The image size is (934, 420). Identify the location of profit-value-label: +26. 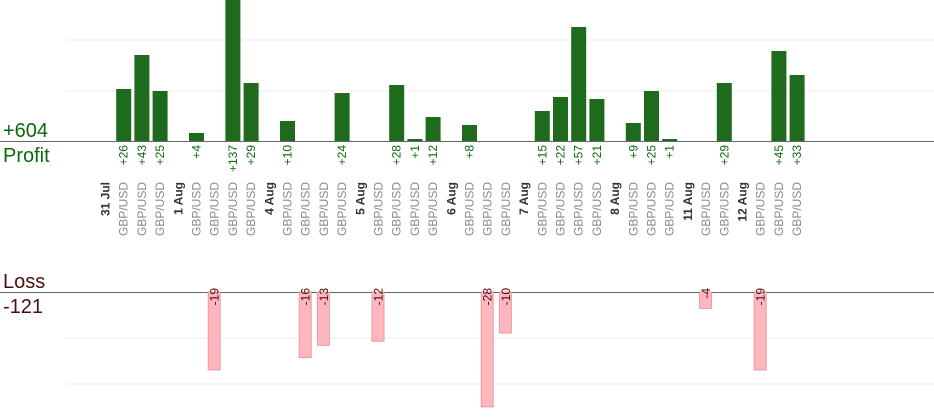
(124, 155).